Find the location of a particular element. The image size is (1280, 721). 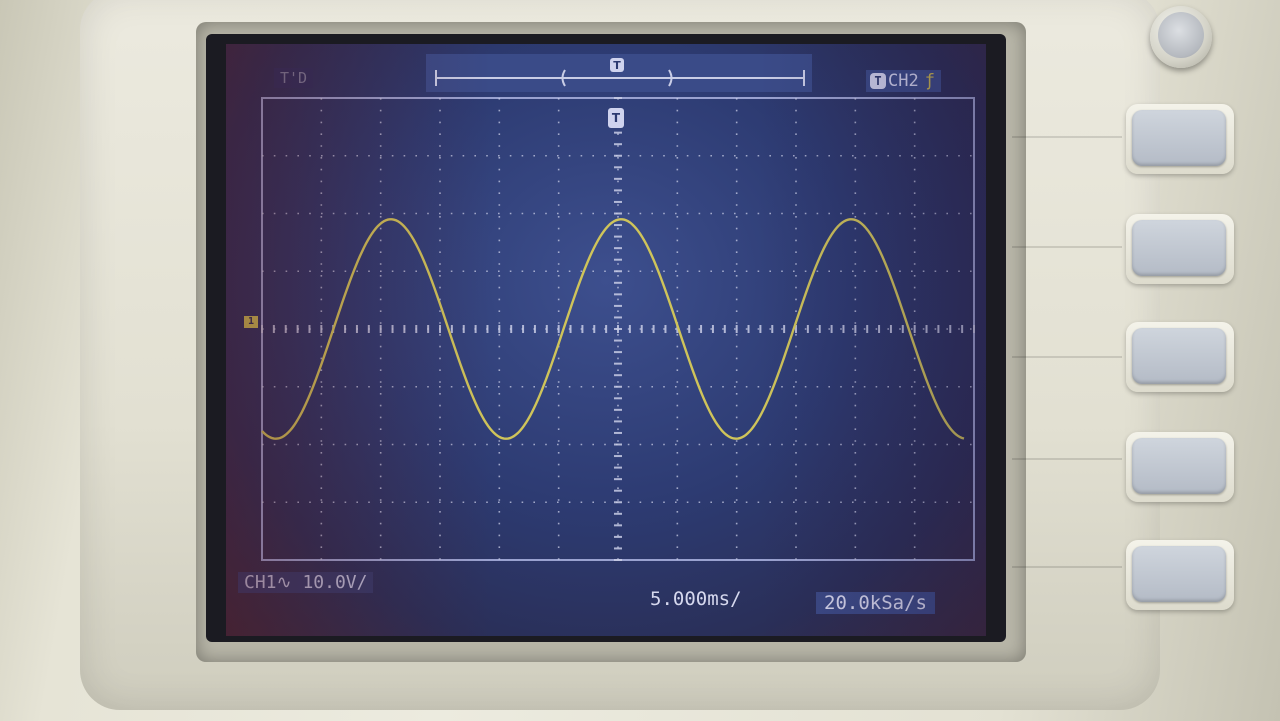

timebar-trigger-icon: T is located at coordinates (617, 65).